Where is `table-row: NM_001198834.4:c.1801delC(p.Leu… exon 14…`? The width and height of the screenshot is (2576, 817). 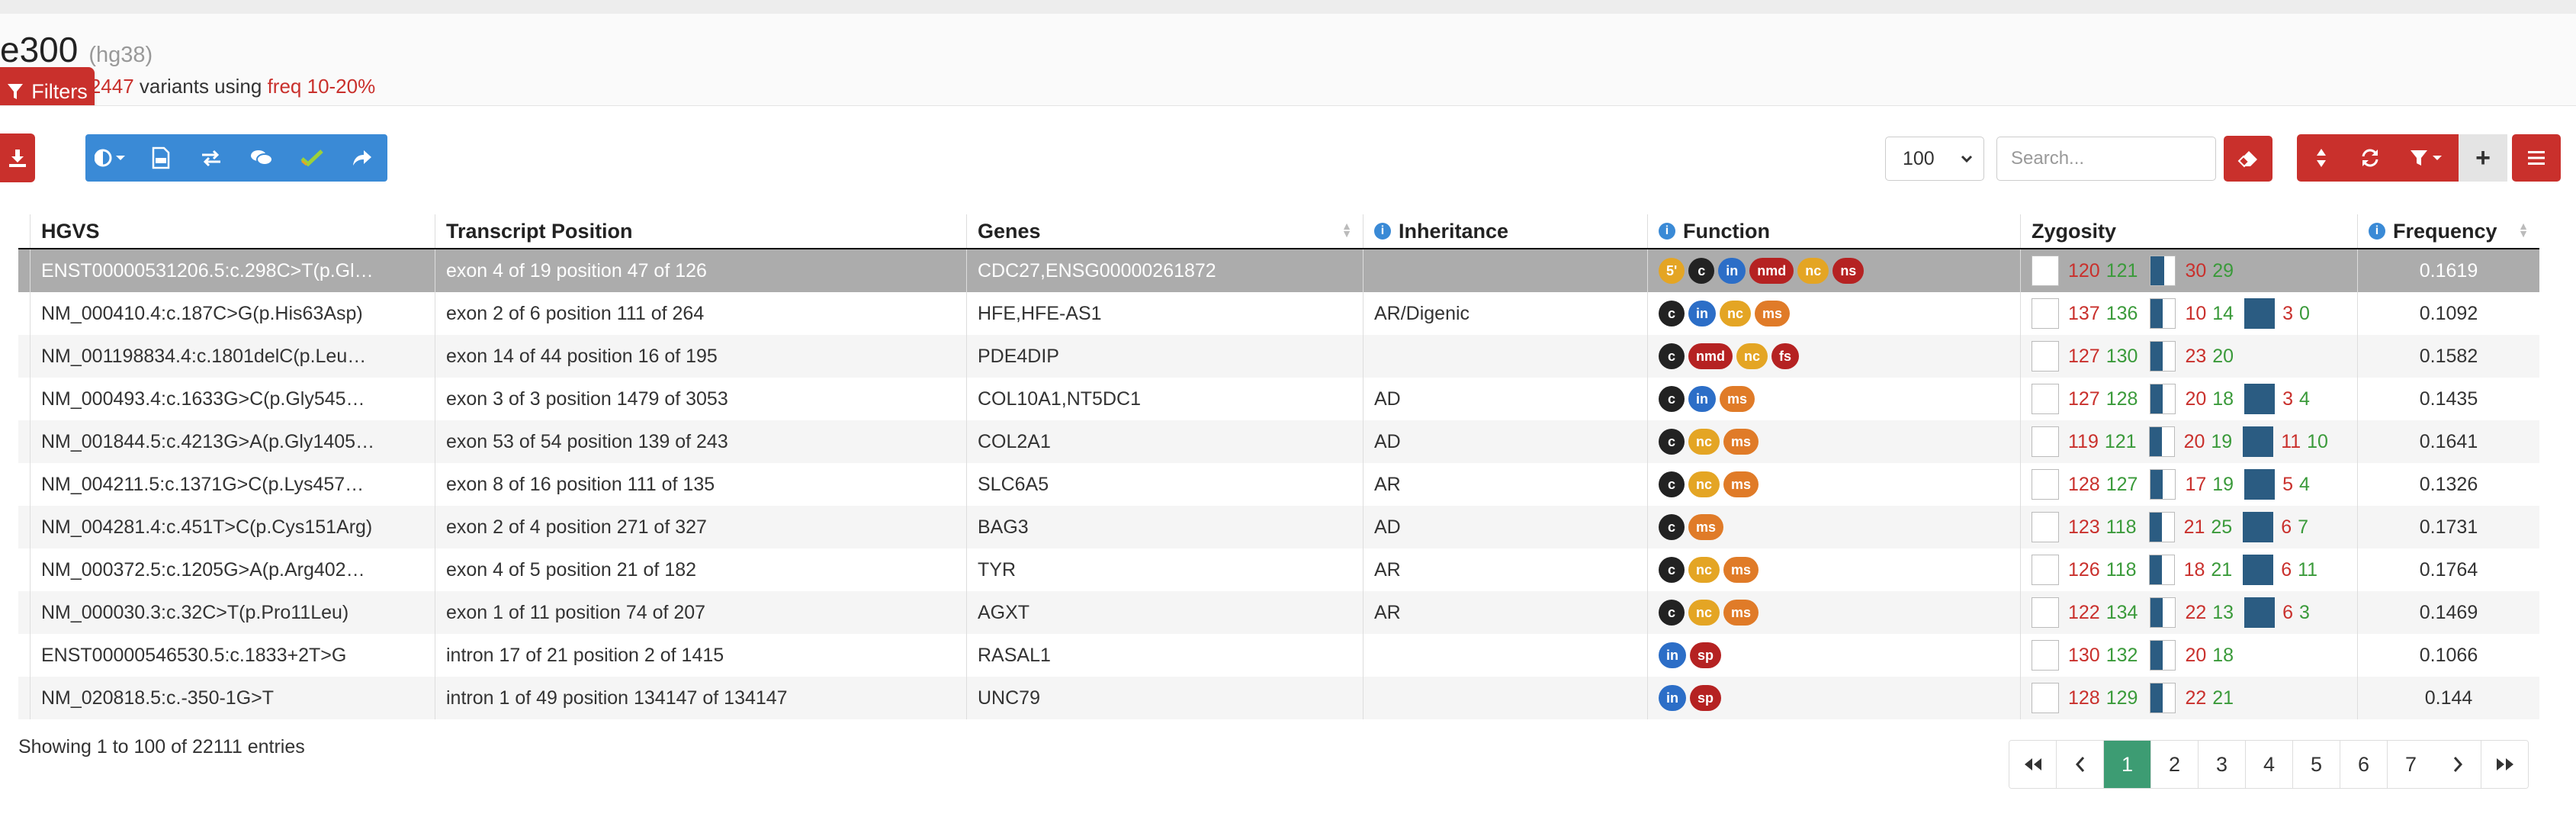 table-row: NM_001198834.4:c.1801delC(p.Leu… exon 14… is located at coordinates (1278, 356).